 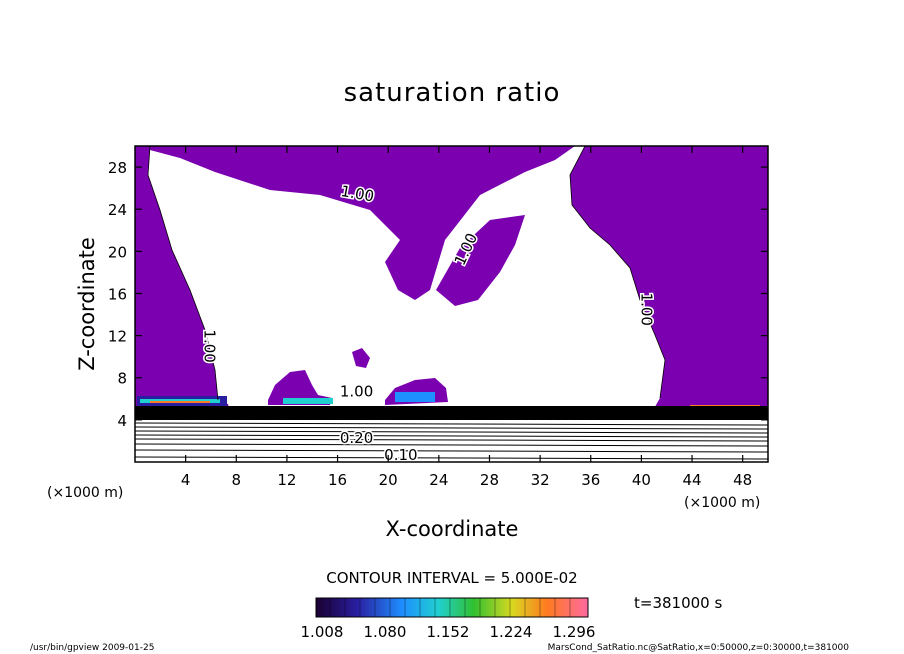 I want to click on time-label: t=381000 s, so click(x=678, y=603).